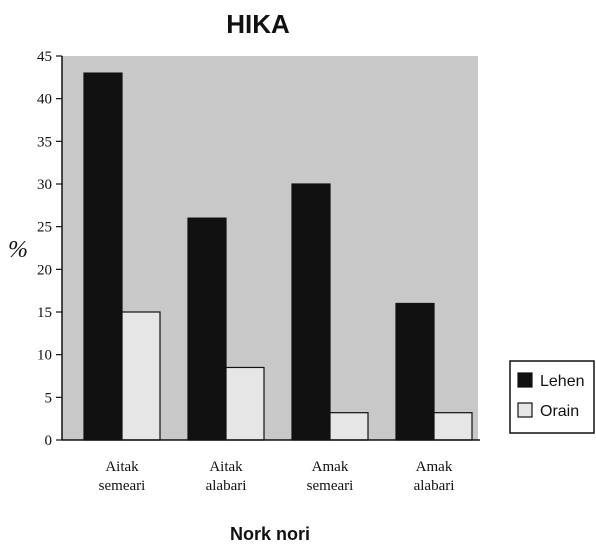 This screenshot has width=596, height=548. Describe the element at coordinates (434, 476) in the screenshot. I see `x-category-label: Amak alabari` at that location.